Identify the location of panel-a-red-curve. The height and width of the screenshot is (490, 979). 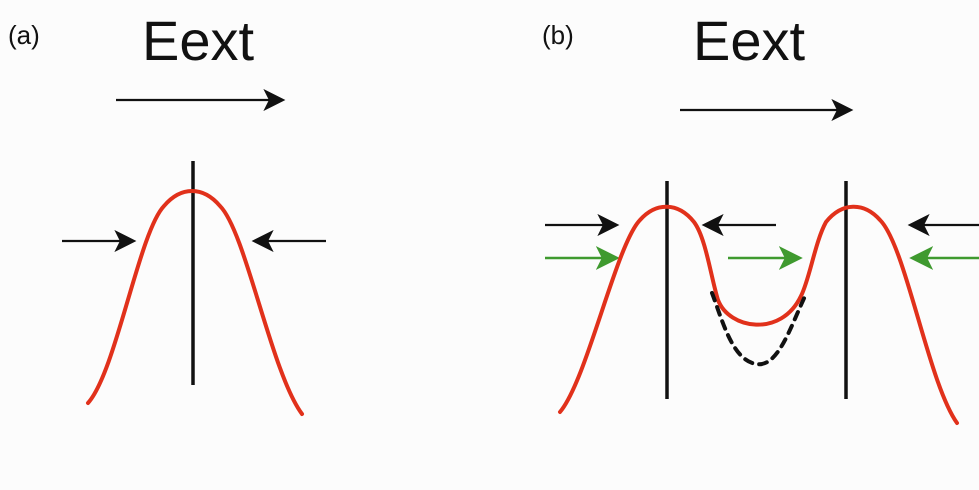
(195, 302).